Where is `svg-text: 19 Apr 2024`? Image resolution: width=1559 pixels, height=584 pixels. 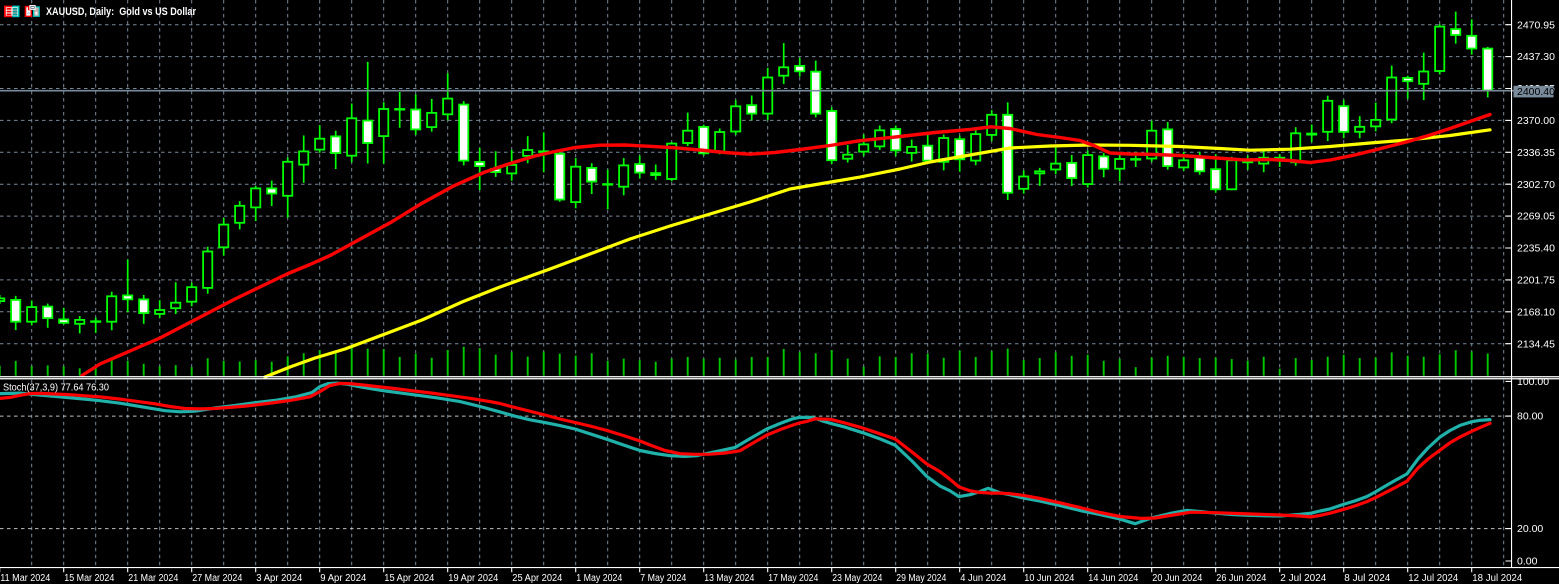
svg-text: 19 Apr 2024 is located at coordinates (473, 578).